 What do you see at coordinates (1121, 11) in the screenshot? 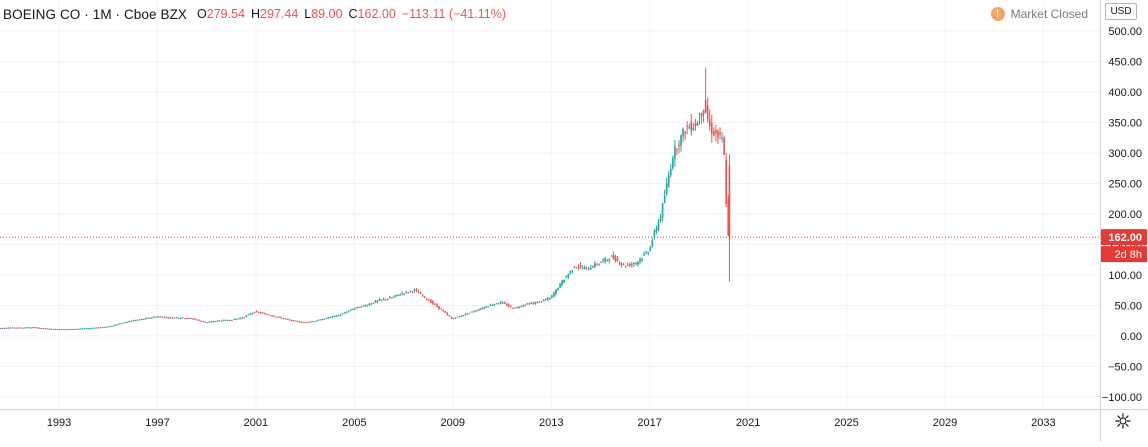
I see `currency-button: USD` at bounding box center [1121, 11].